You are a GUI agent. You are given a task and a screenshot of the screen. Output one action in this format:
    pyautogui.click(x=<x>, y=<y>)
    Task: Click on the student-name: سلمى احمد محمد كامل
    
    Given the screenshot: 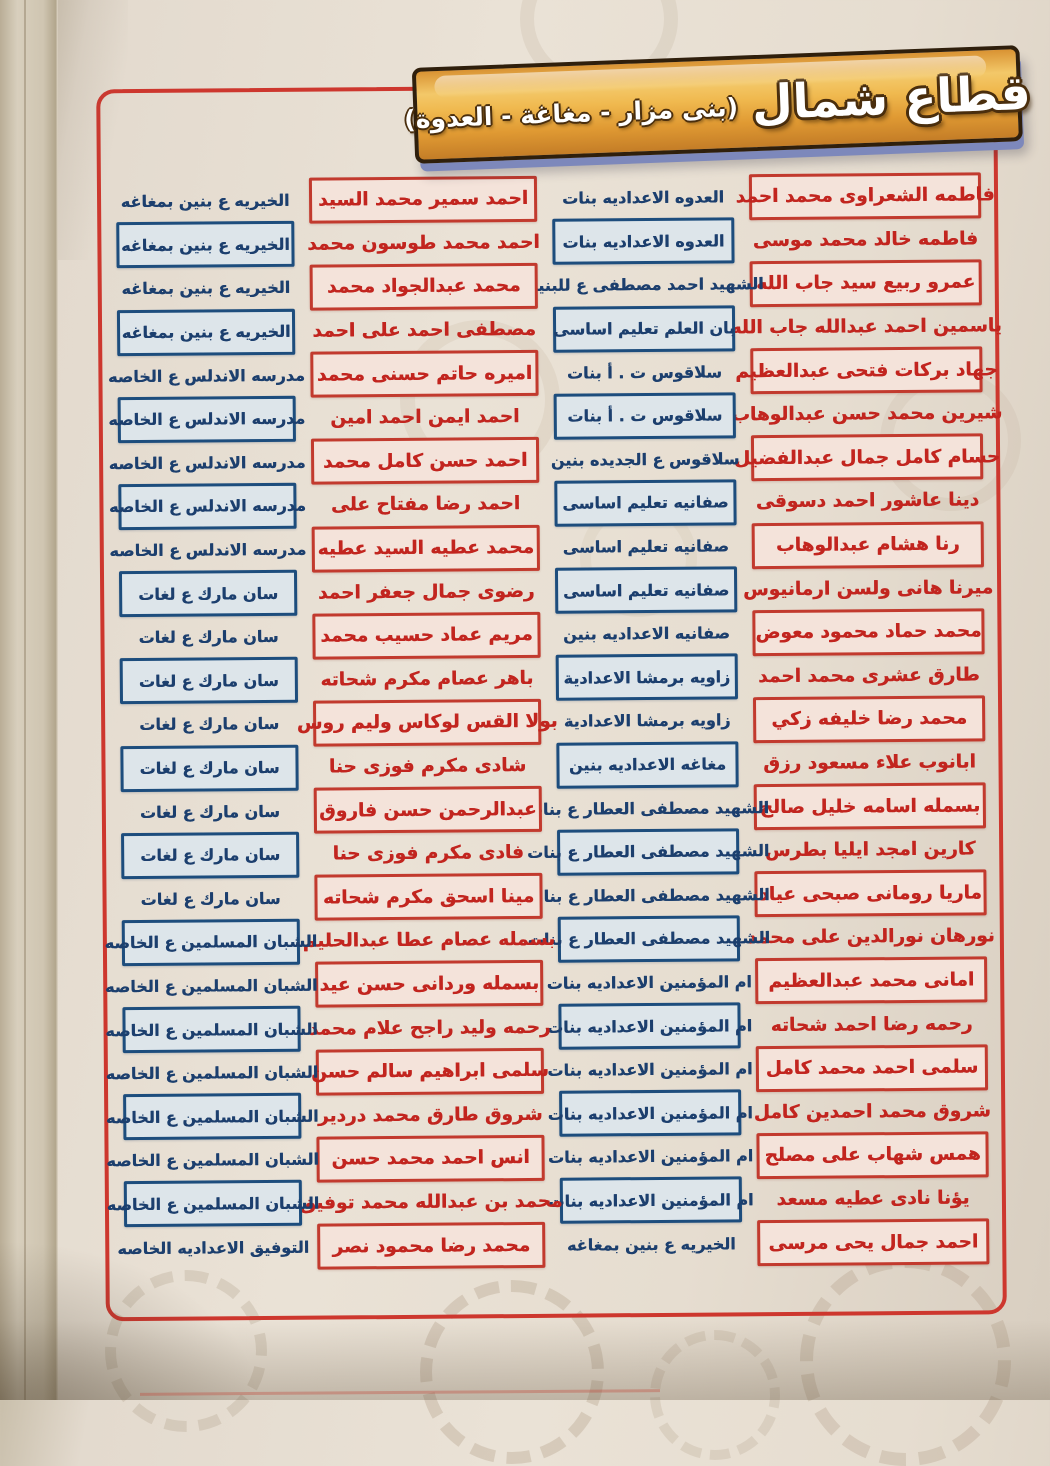 What is the action you would take?
    pyautogui.click(x=872, y=1068)
    